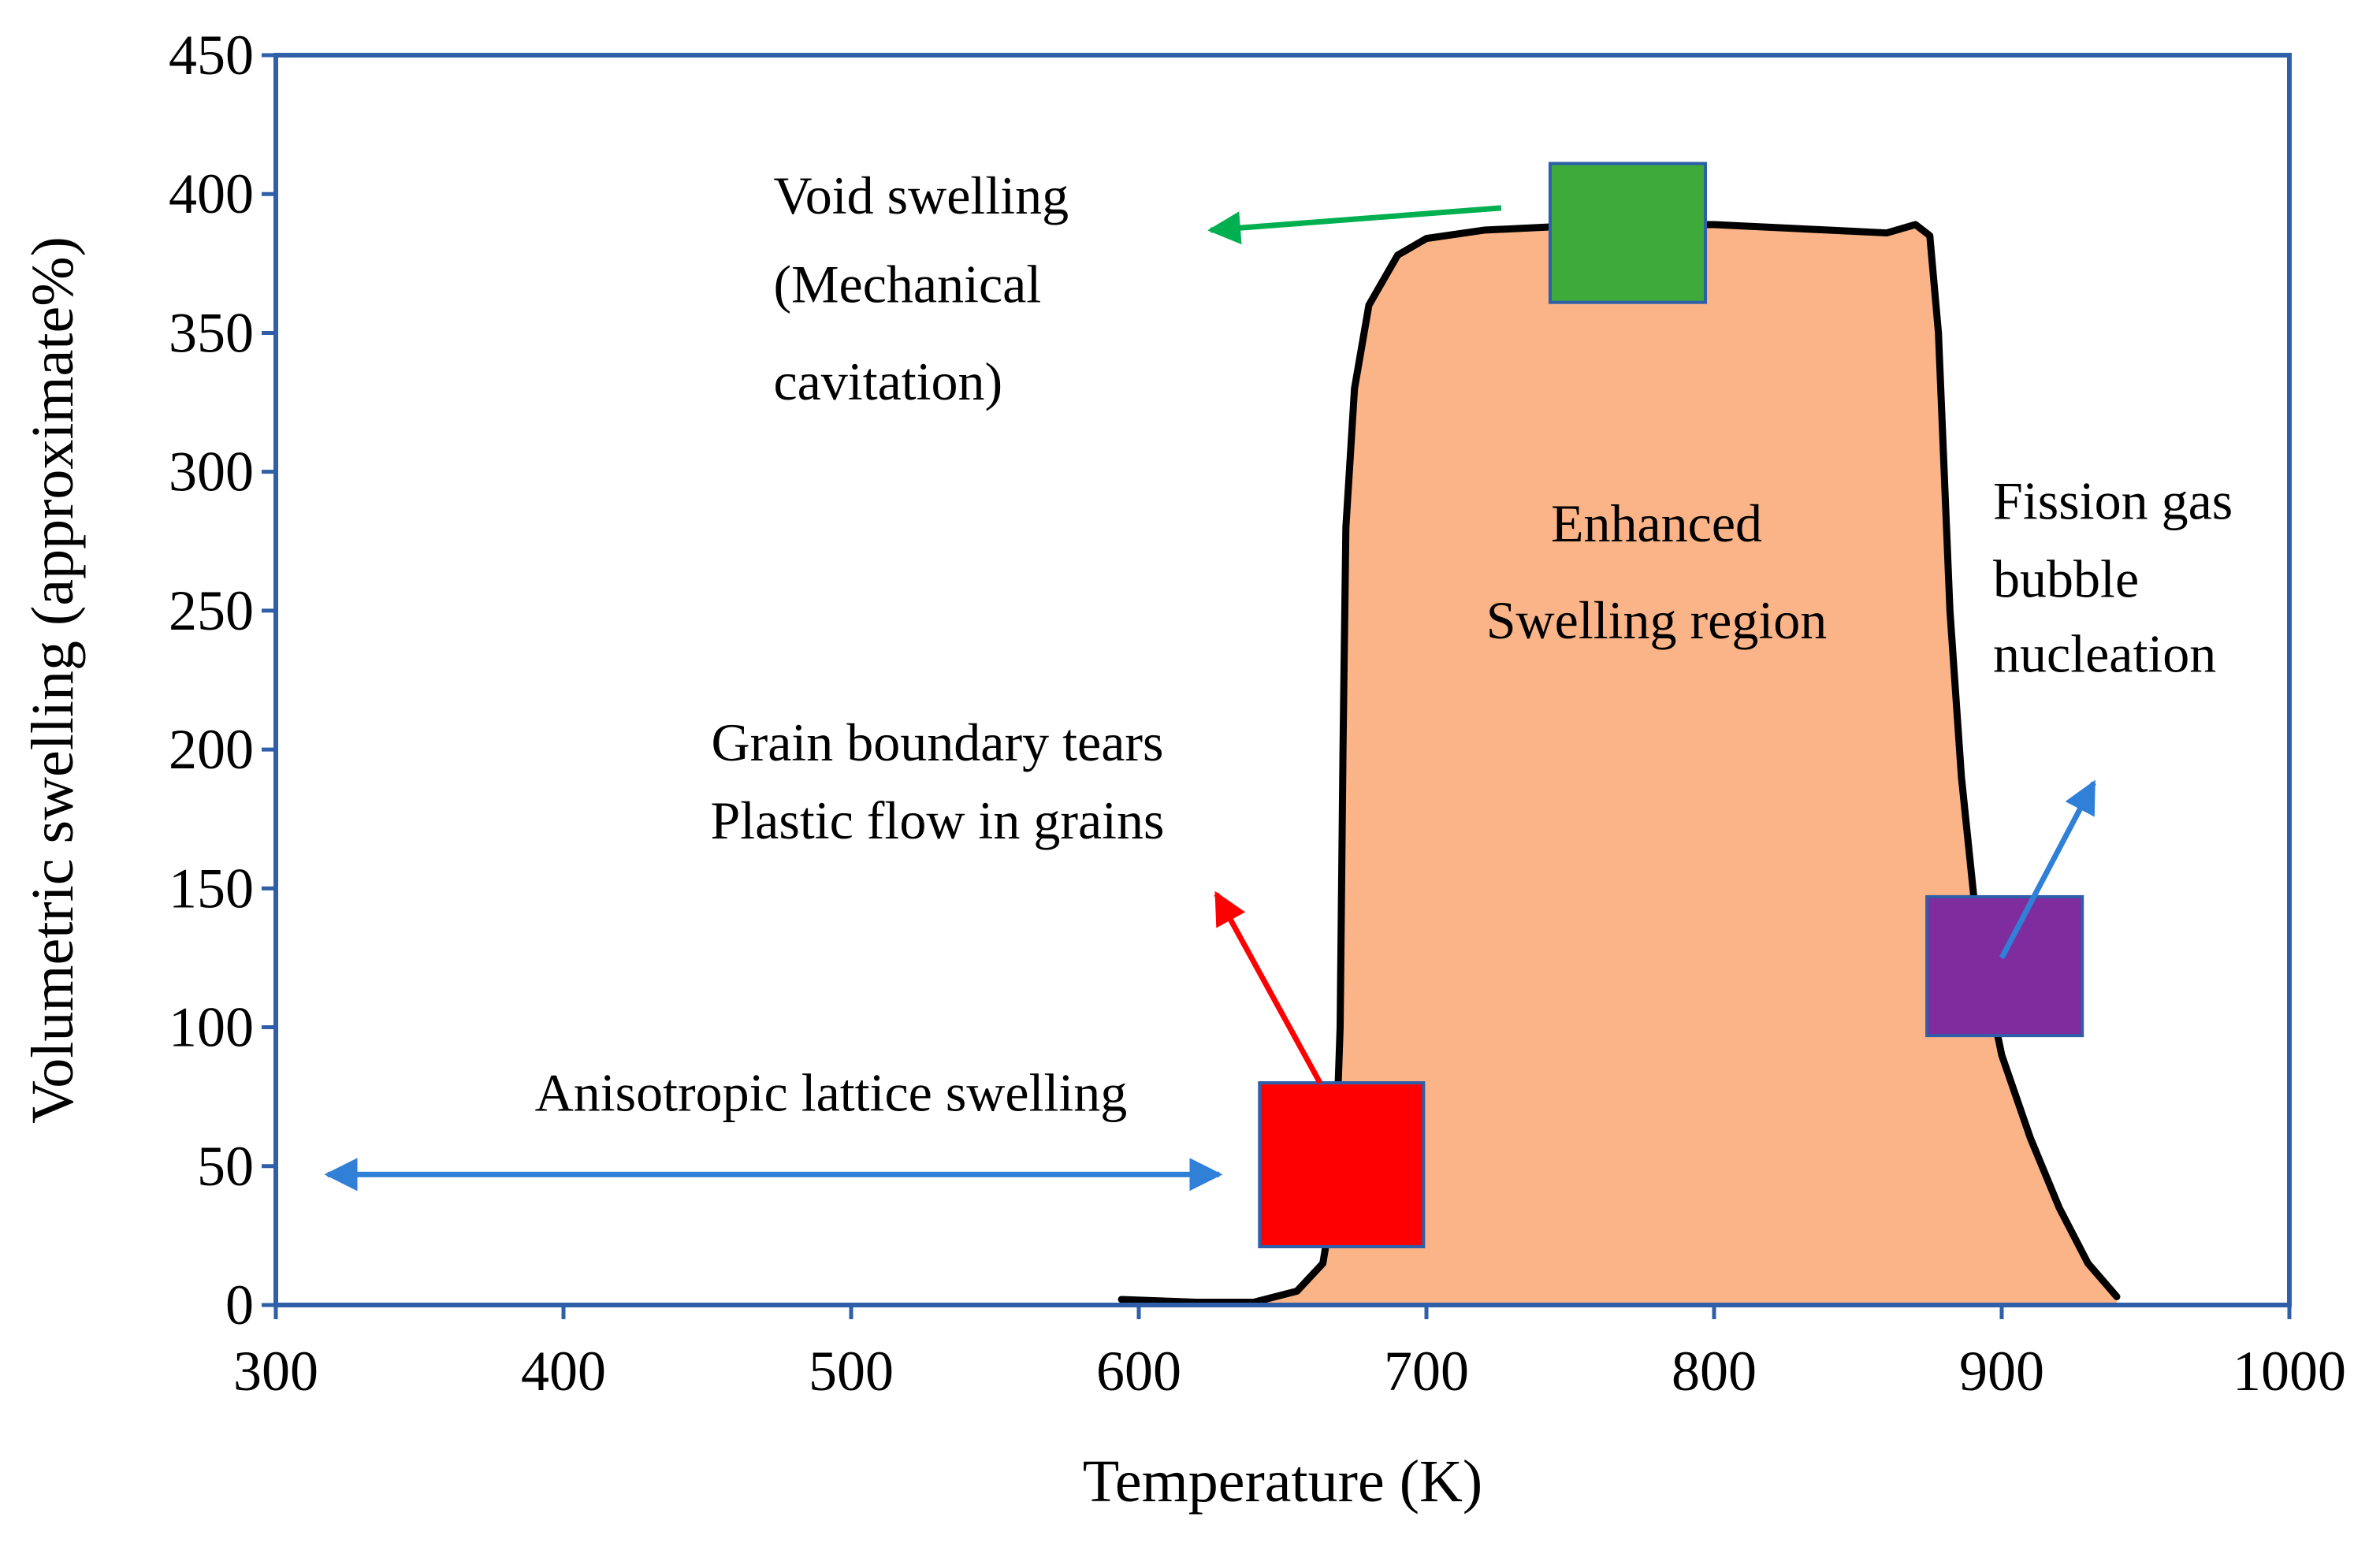 This screenshot has width=2380, height=1543. I want to click on nucleation-label: nucleation, so click(2104, 653).